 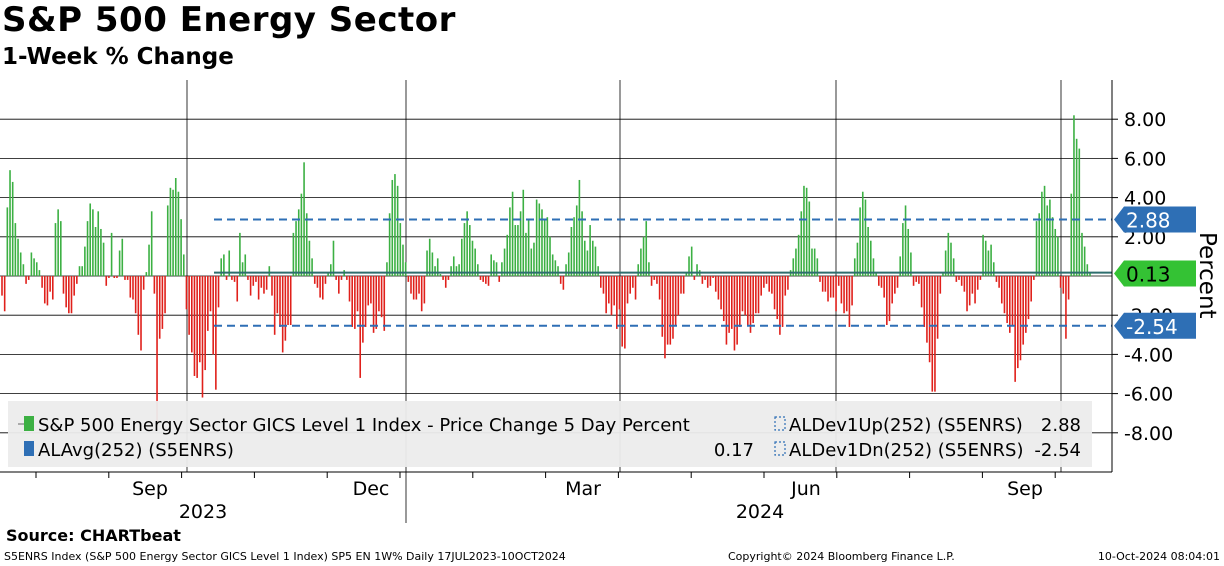 What do you see at coordinates (29, 423) in the screenshot?
I see `legend-swatch-series` at bounding box center [29, 423].